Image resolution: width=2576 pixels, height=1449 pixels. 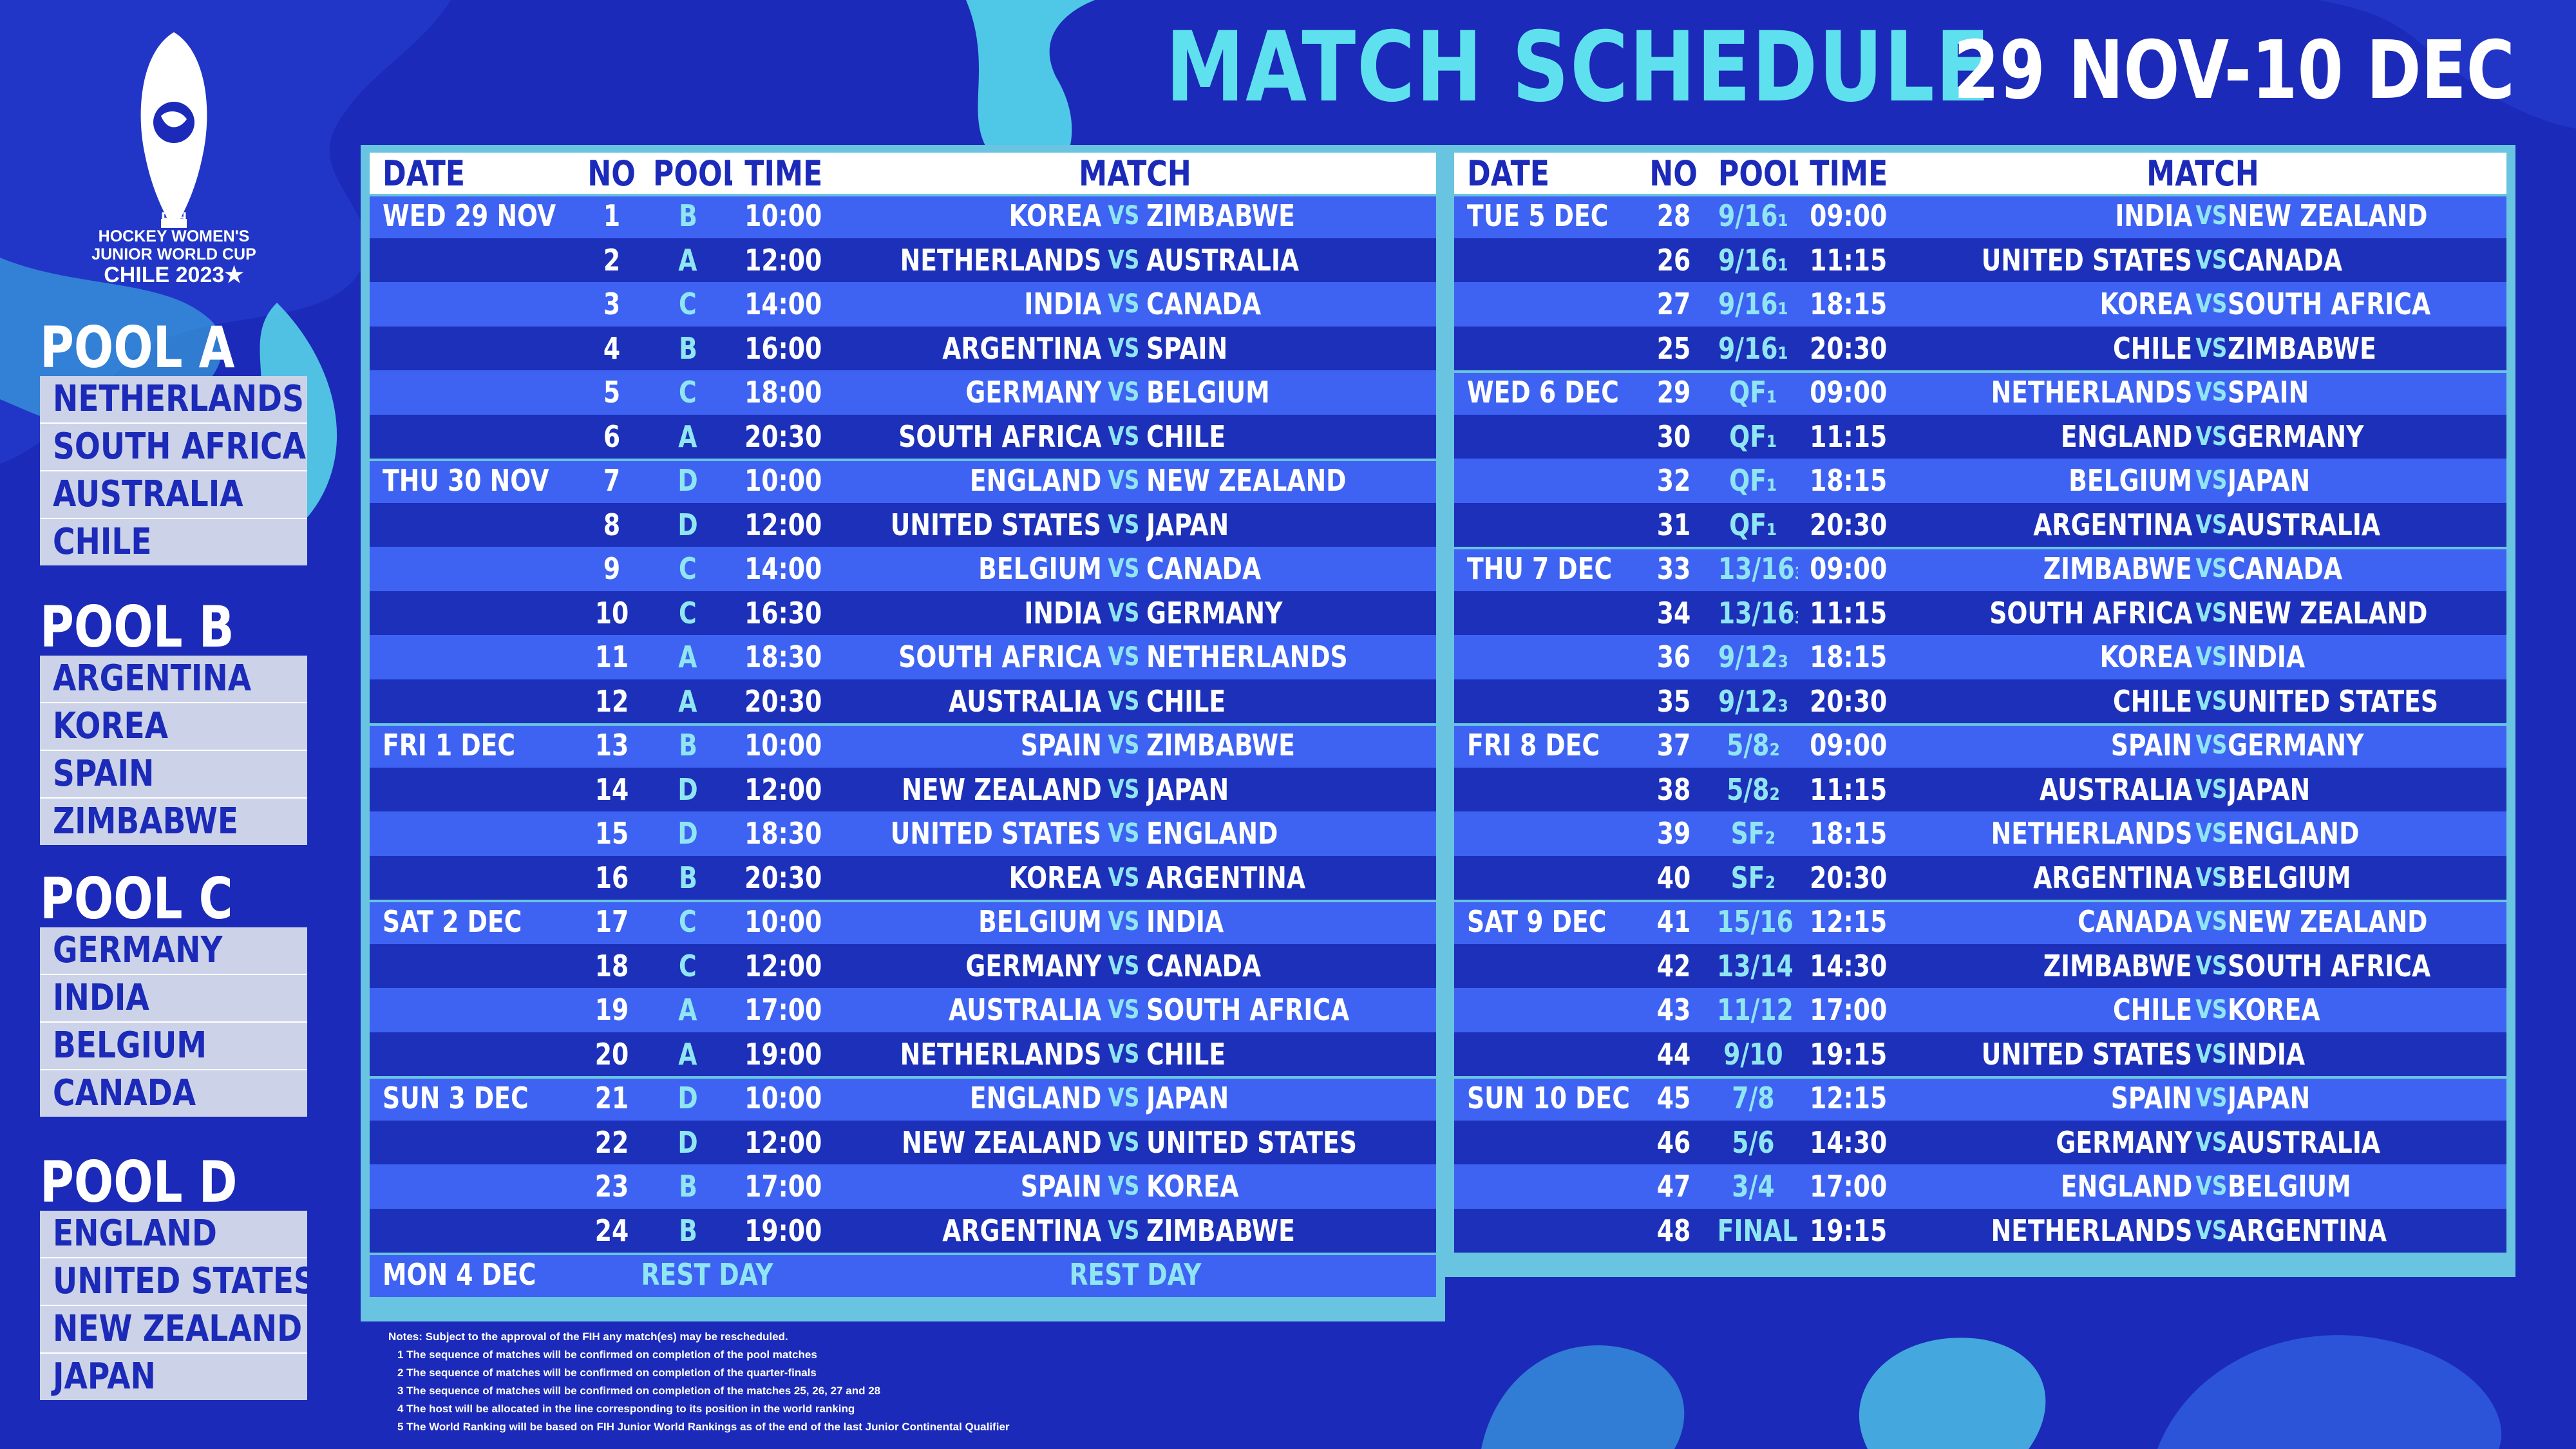 I want to click on table-header: DATE NO POOL TIME MATCH, so click(x=903, y=174).